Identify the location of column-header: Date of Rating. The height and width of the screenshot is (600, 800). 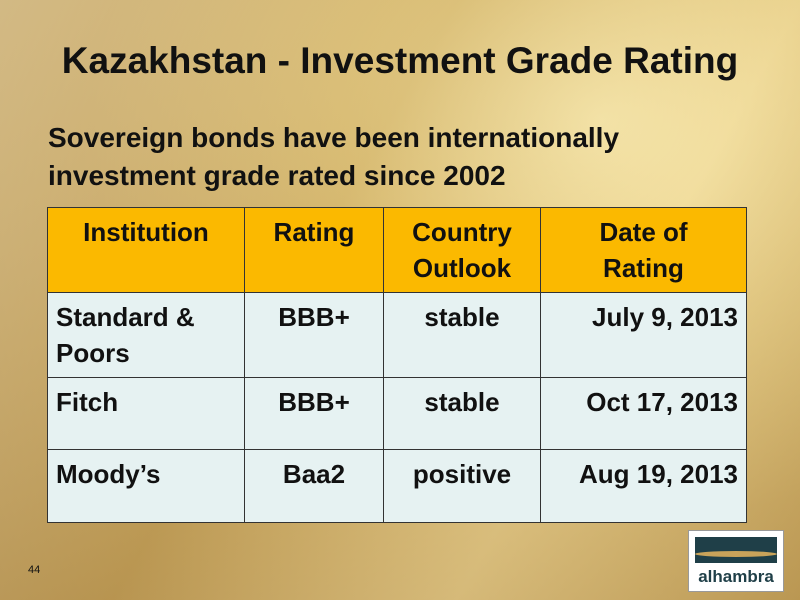
(643, 250).